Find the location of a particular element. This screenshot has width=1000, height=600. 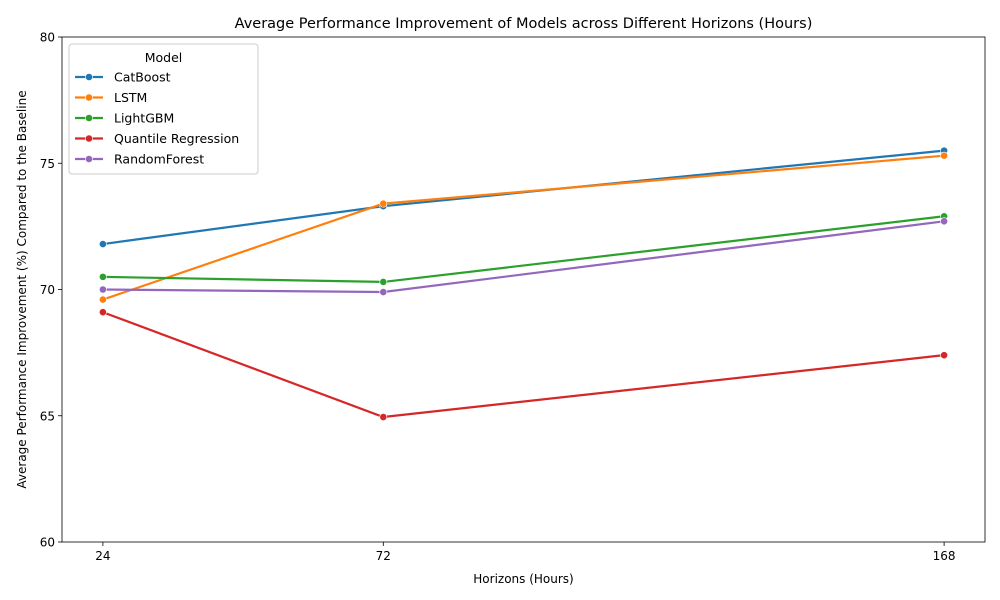

legend-label-randomforest: RandomForest is located at coordinates (159, 159).